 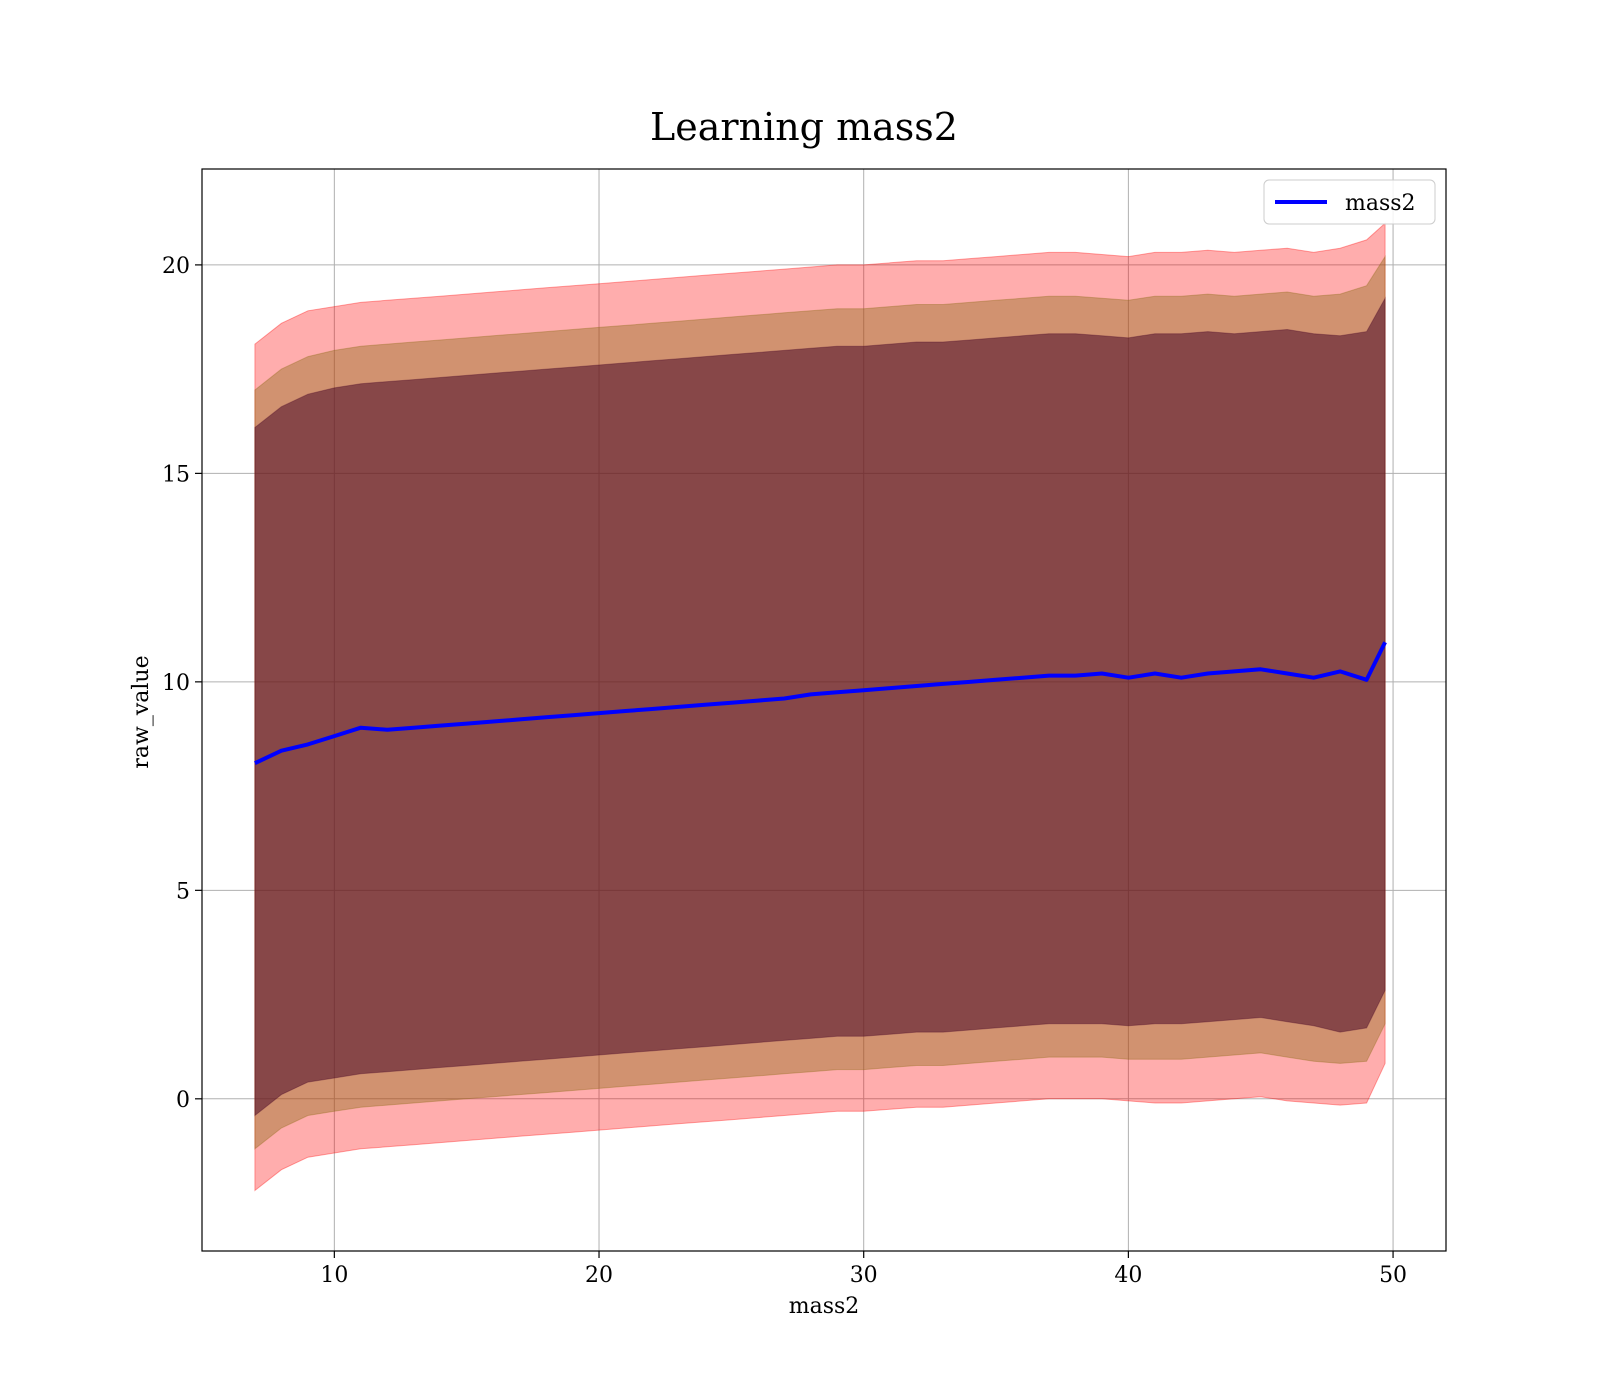 What do you see at coordinates (864, 1275) in the screenshot?
I see `x-tick-label: 30` at bounding box center [864, 1275].